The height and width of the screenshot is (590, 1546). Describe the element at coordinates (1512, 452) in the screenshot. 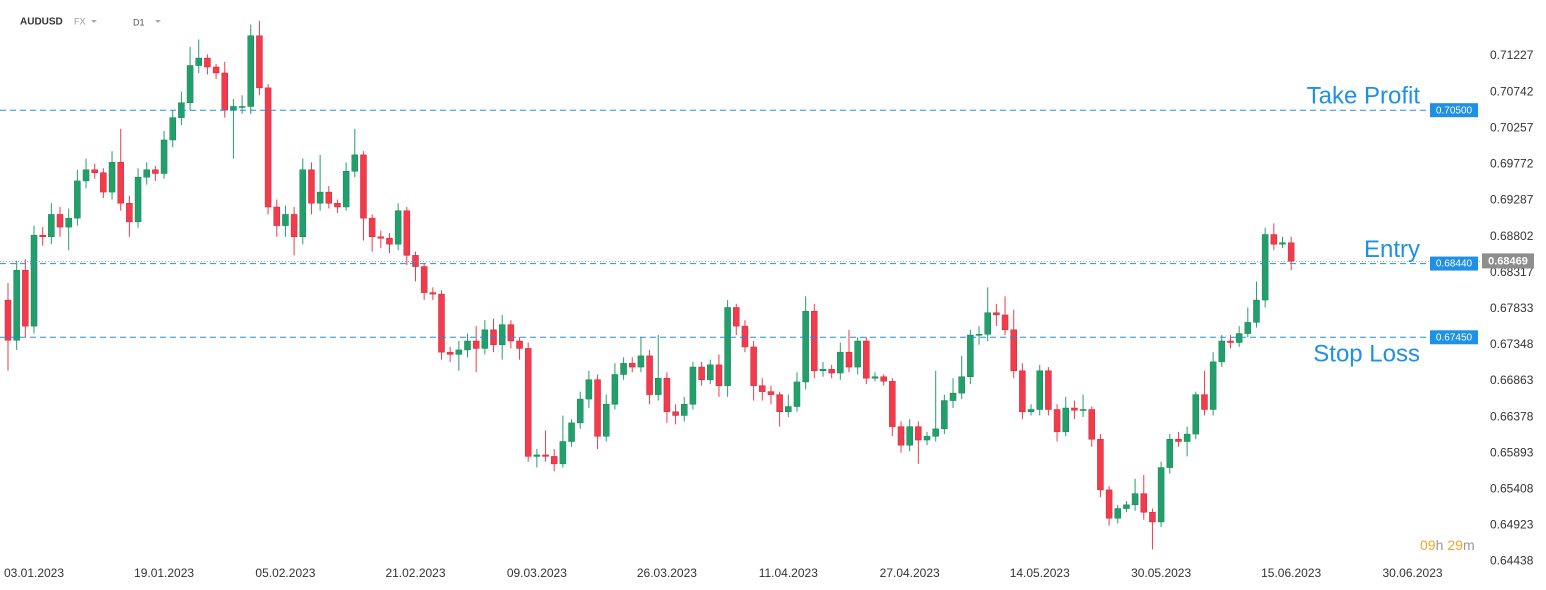

I see `y-tick-label: 0.65893` at that location.